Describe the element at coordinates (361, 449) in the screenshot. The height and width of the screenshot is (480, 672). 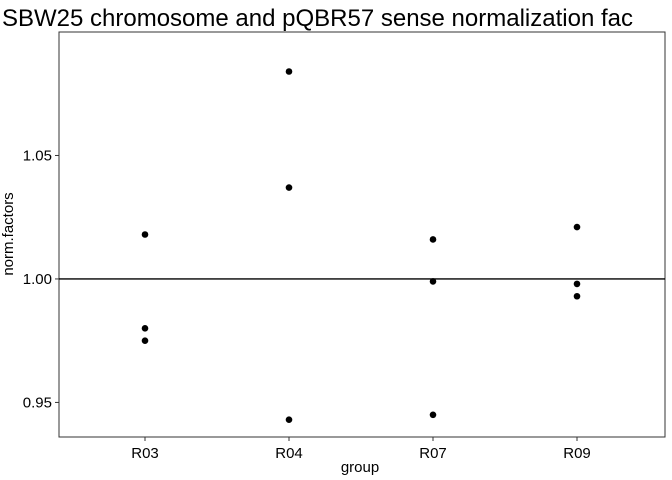
I see `x-axis: R03 R04 R07 R09` at that location.